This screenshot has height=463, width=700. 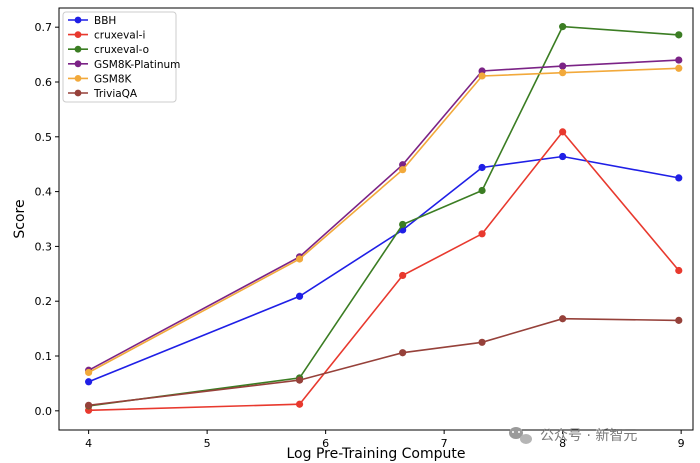 I want to click on wechat-icon, so click(x=520, y=435).